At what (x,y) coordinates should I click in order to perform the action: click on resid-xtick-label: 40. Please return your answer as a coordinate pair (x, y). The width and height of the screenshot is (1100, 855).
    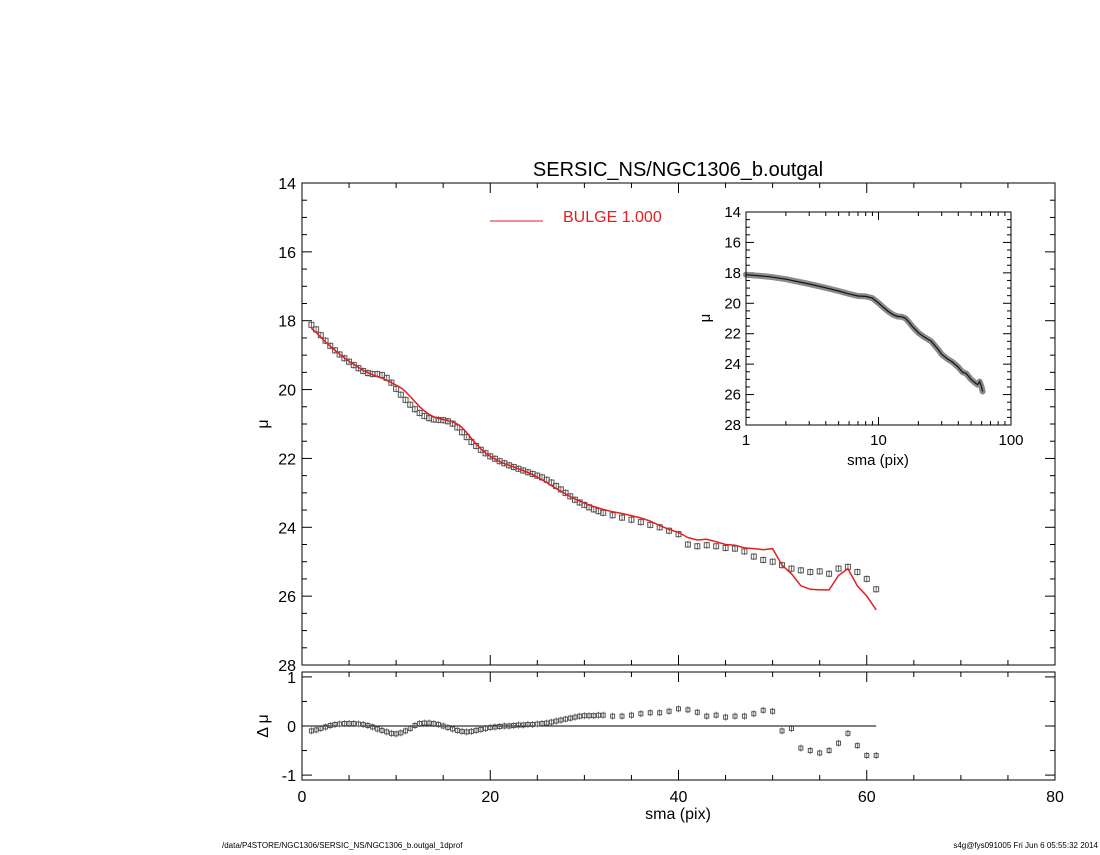
    Looking at the image, I should click on (679, 797).